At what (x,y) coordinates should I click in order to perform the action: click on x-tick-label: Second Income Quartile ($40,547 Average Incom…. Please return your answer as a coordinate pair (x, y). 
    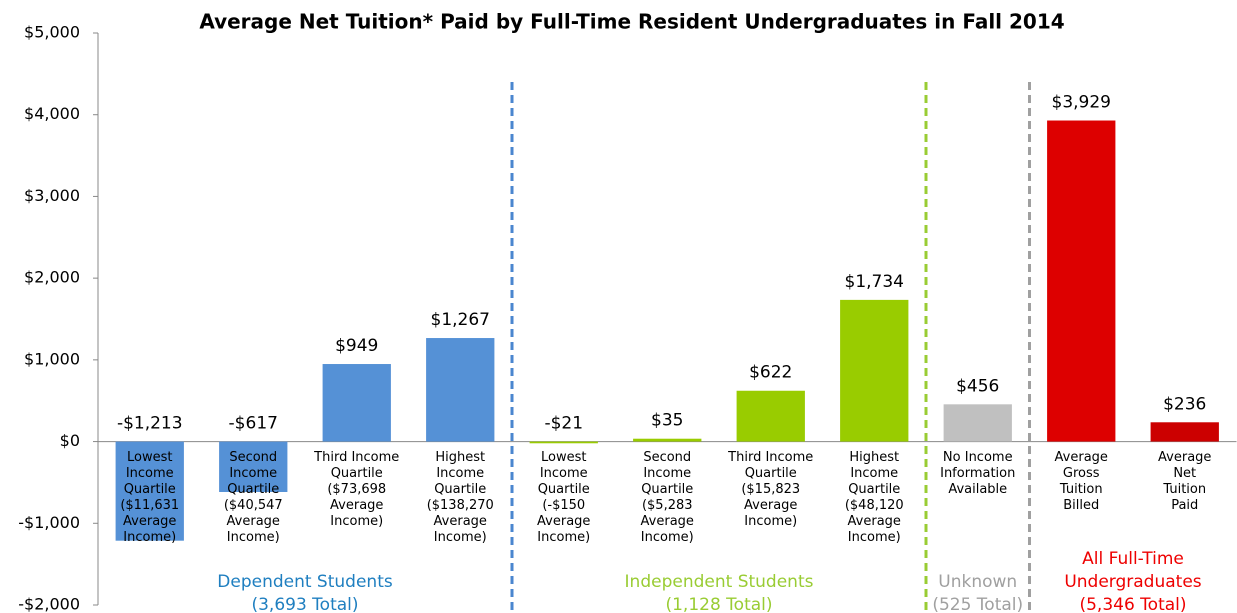
    Looking at the image, I should click on (253, 497).